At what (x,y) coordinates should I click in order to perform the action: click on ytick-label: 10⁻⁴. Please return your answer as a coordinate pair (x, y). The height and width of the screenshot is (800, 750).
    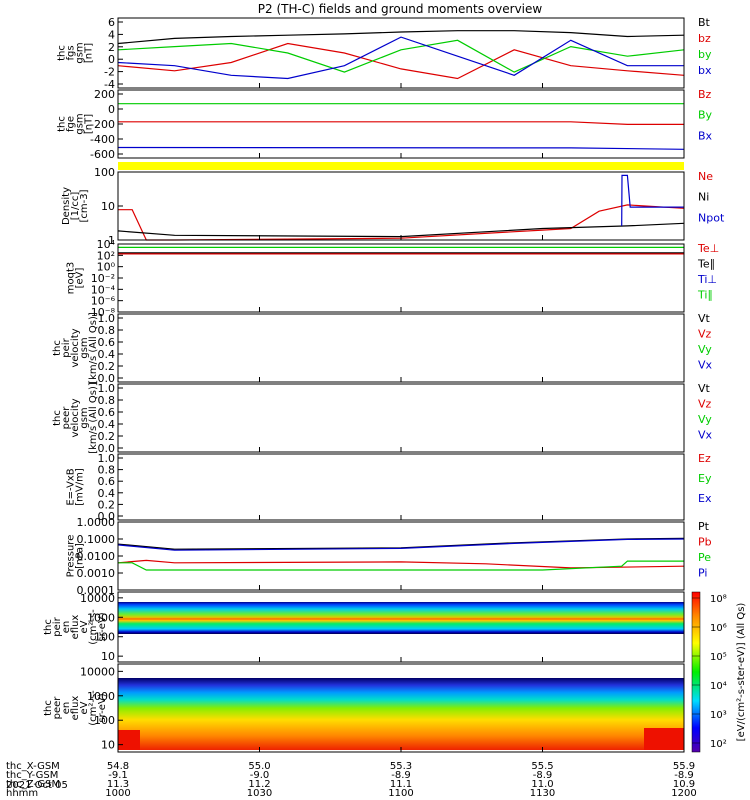
    Looking at the image, I should click on (103, 289).